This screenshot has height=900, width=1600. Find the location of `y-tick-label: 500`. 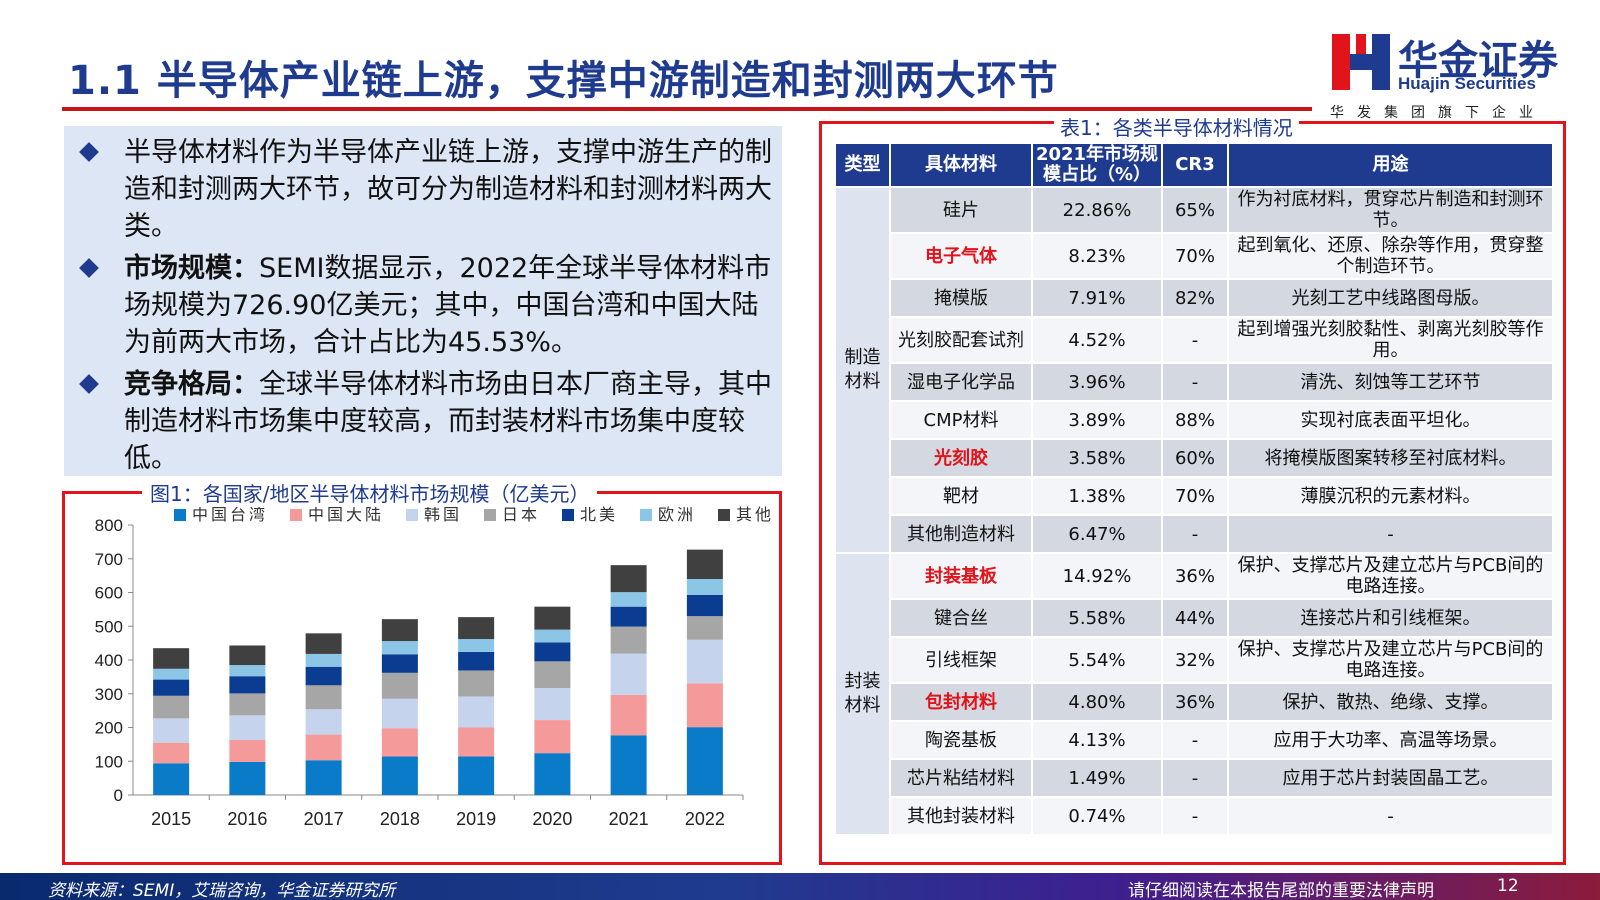

y-tick-label: 500 is located at coordinates (109, 626).